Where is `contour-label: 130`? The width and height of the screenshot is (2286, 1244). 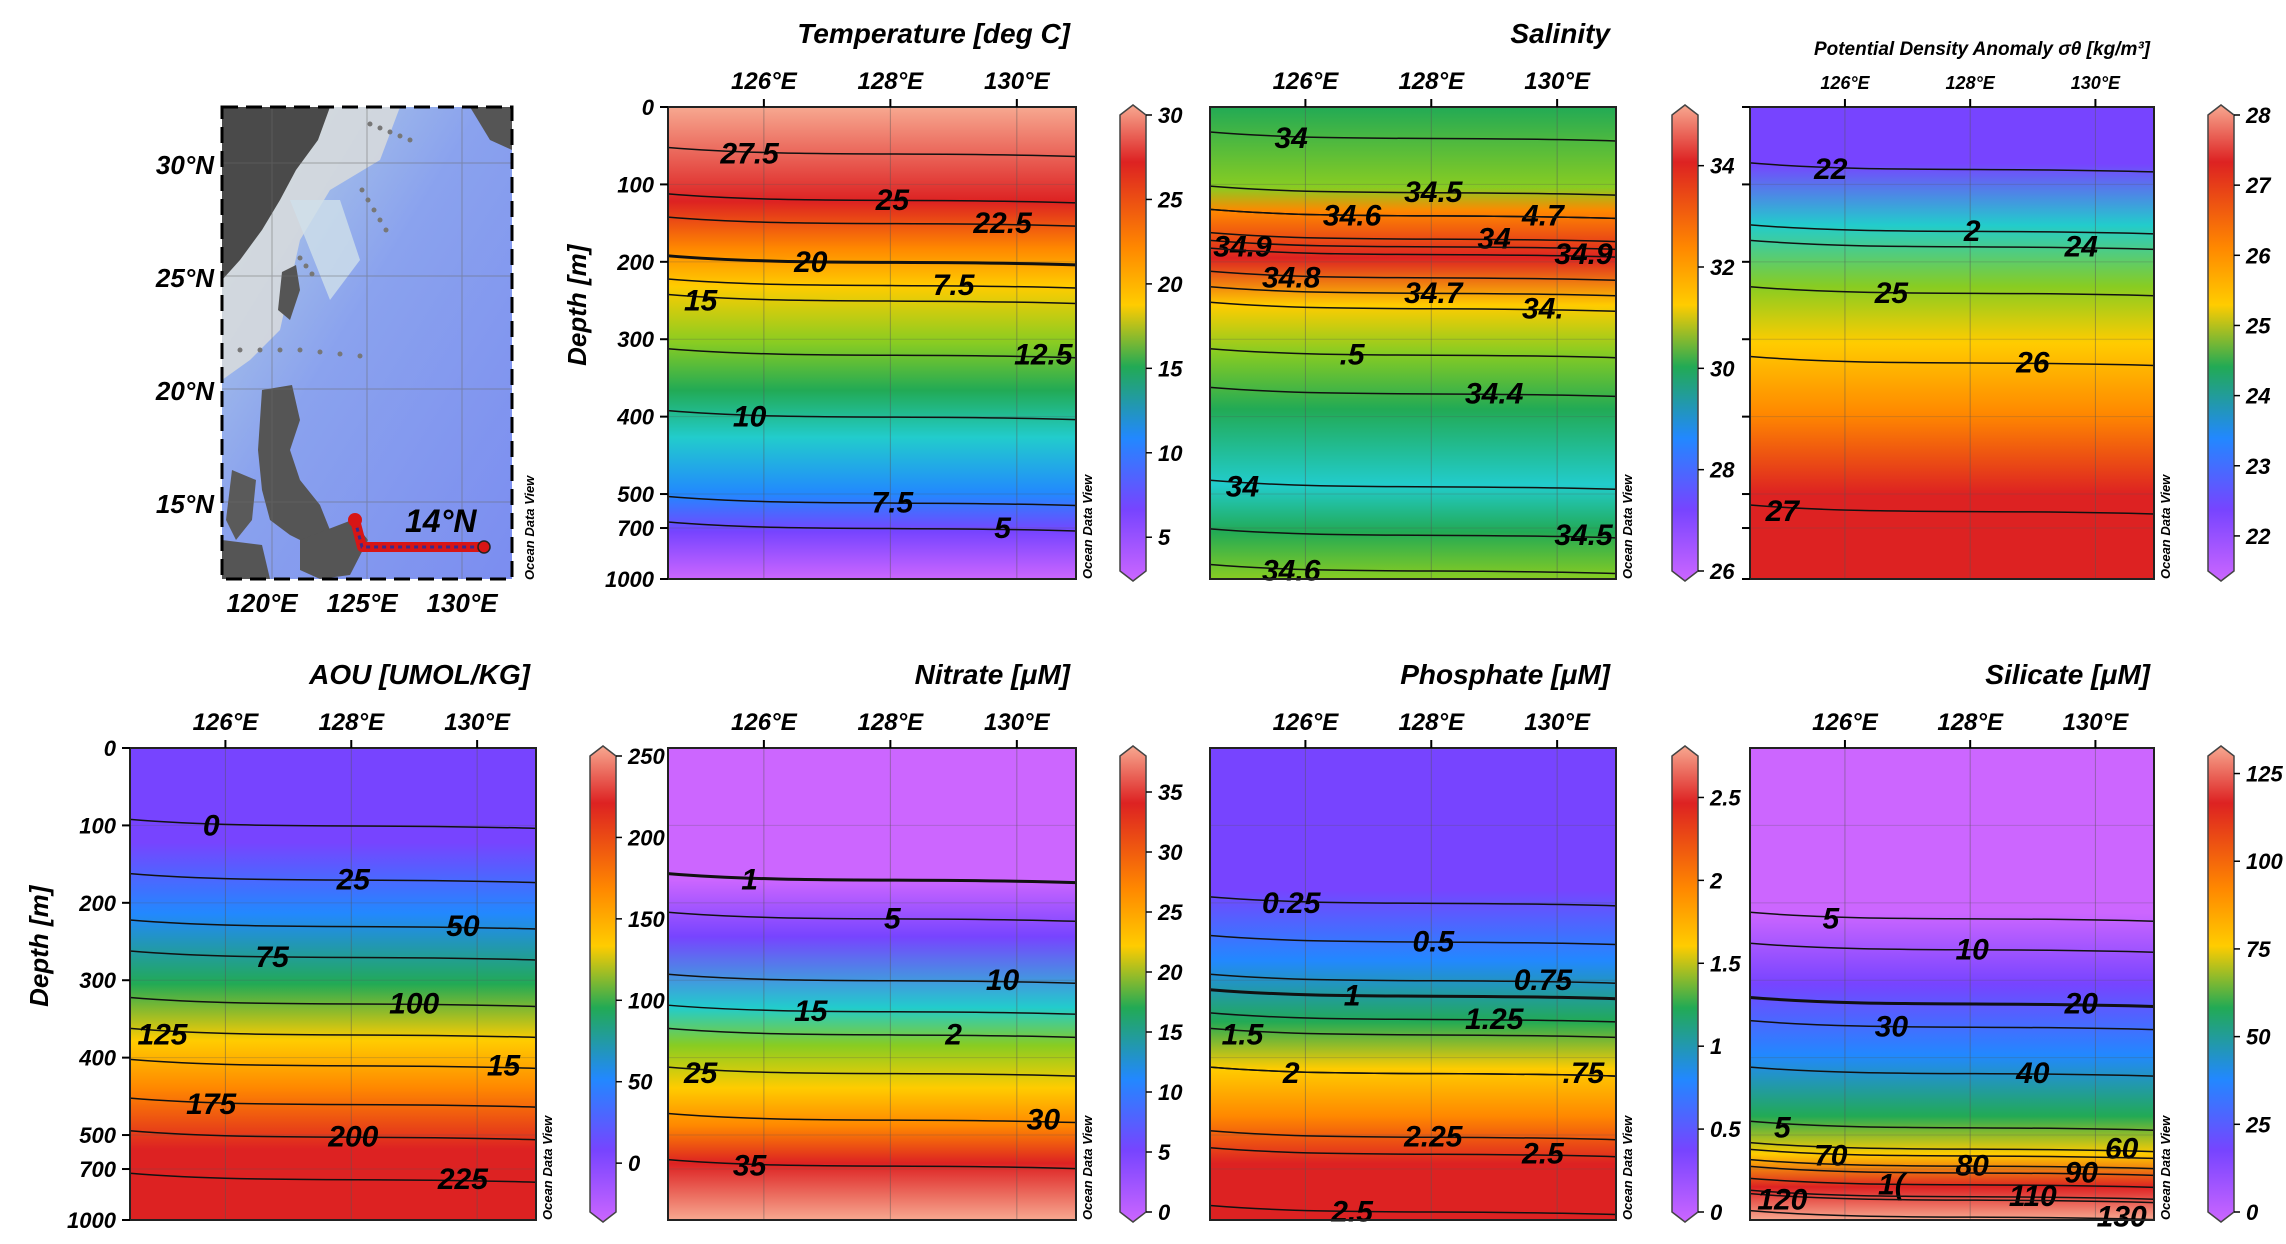 contour-label: 130 is located at coordinates (2122, 1217).